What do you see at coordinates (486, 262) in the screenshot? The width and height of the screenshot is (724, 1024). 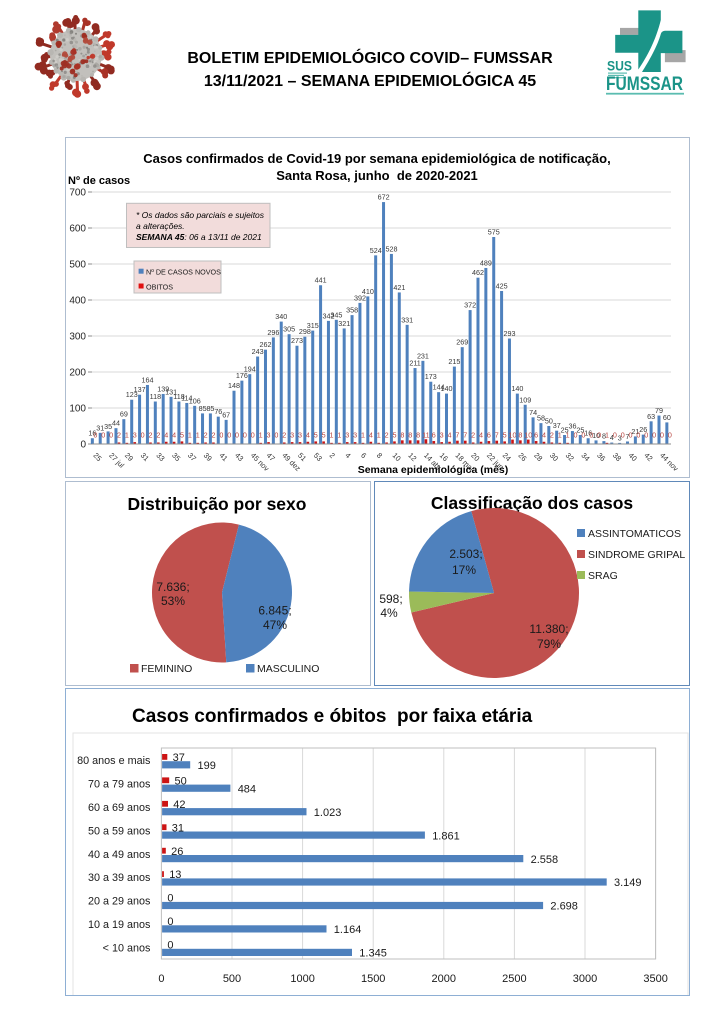 I see `svg-text: 489` at bounding box center [486, 262].